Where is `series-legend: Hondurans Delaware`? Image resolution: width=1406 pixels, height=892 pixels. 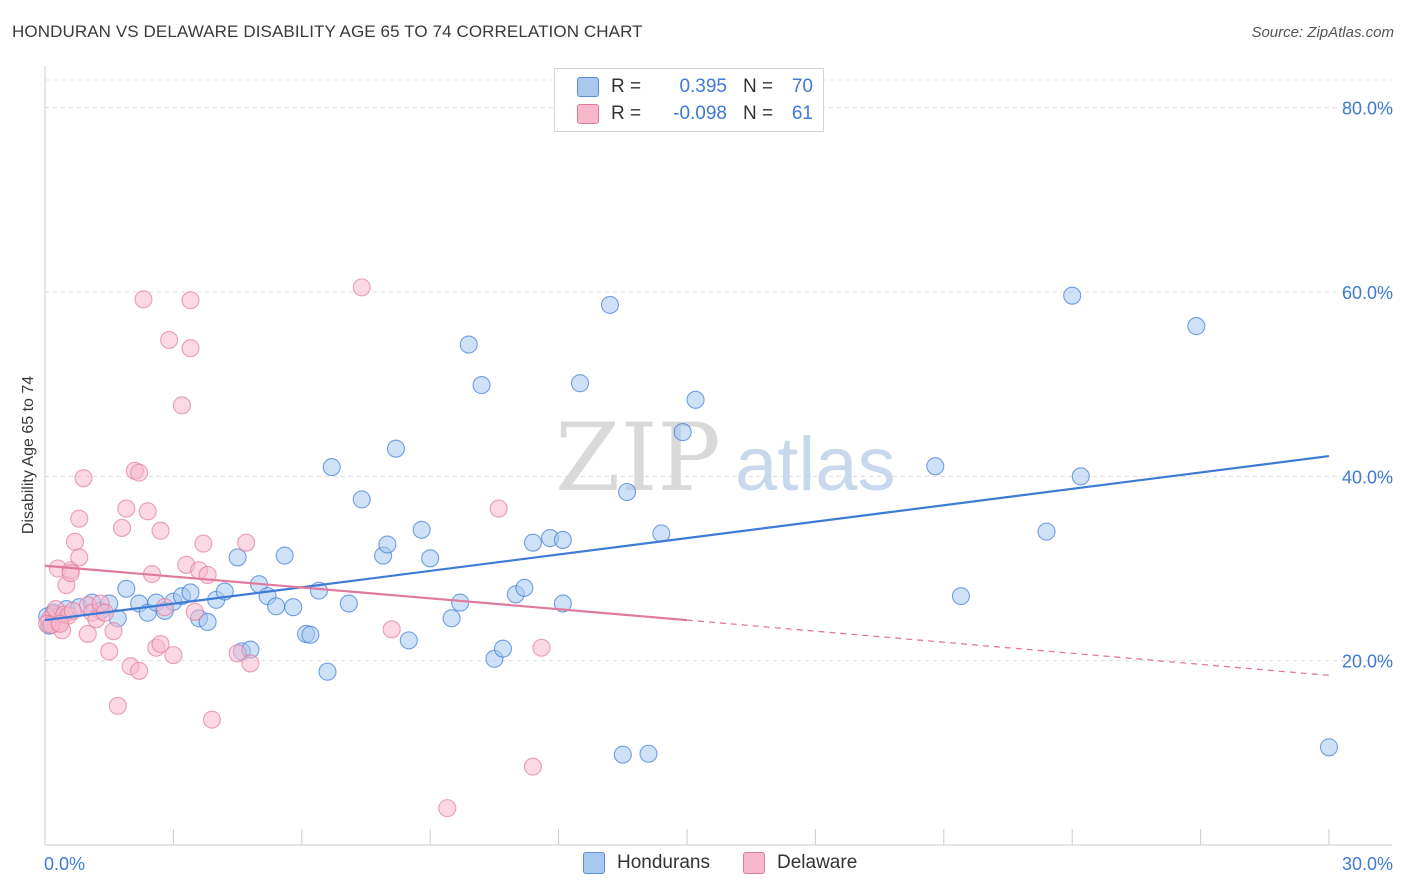 series-legend: Hondurans Delaware is located at coordinates (703, 865).